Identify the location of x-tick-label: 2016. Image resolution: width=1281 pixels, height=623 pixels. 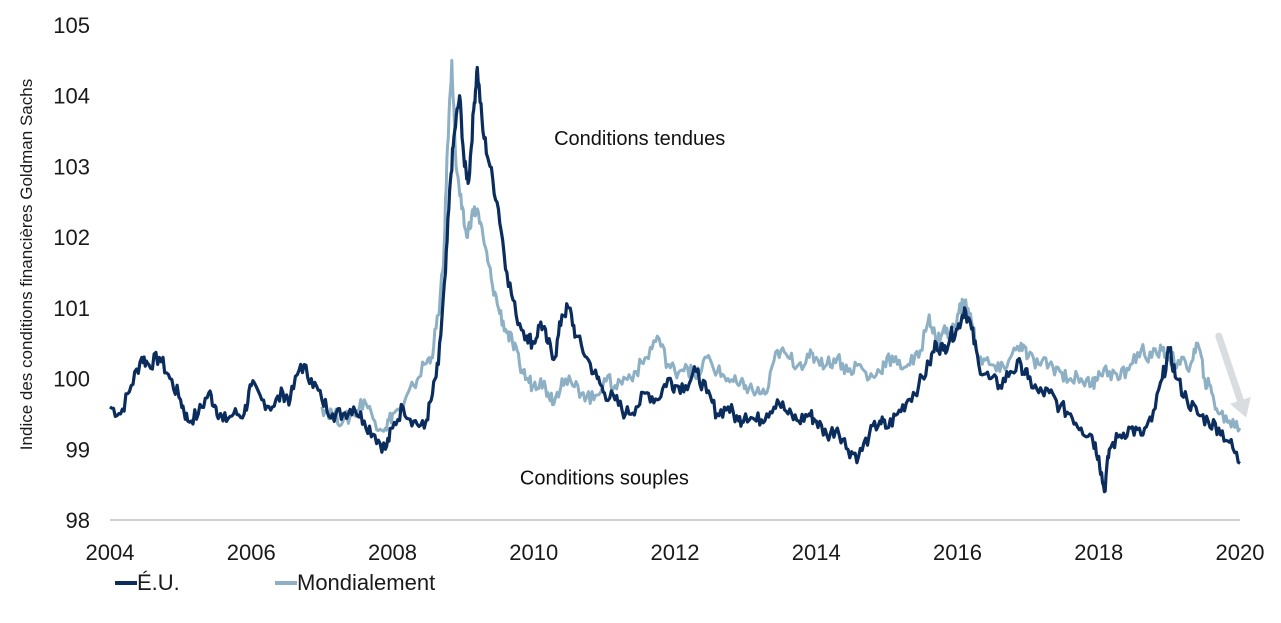
(957, 552).